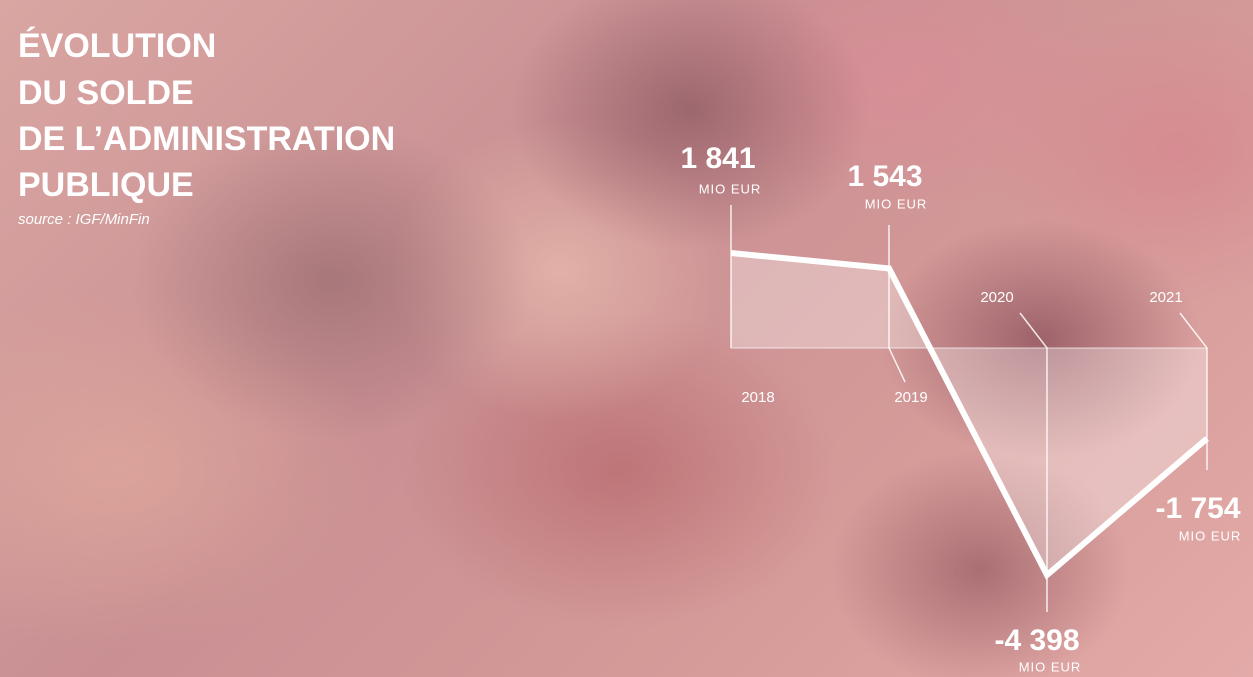 Image resolution: width=1253 pixels, height=677 pixels. I want to click on value-label: 1 841, so click(717, 158).